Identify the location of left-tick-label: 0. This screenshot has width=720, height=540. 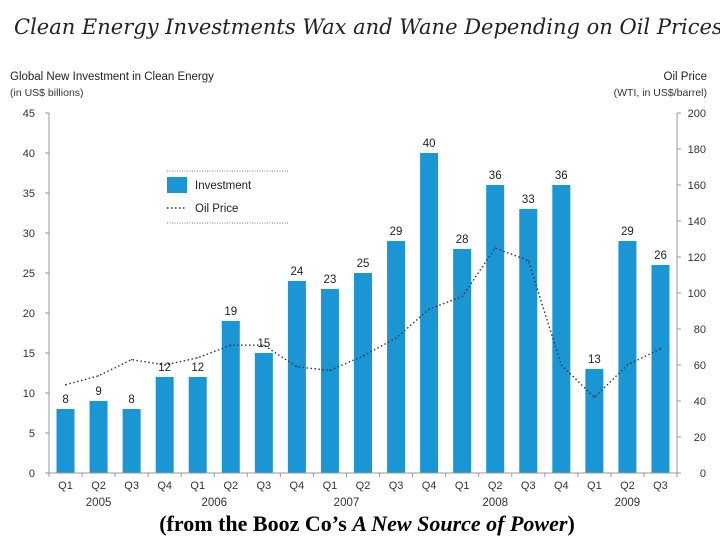
(32, 474).